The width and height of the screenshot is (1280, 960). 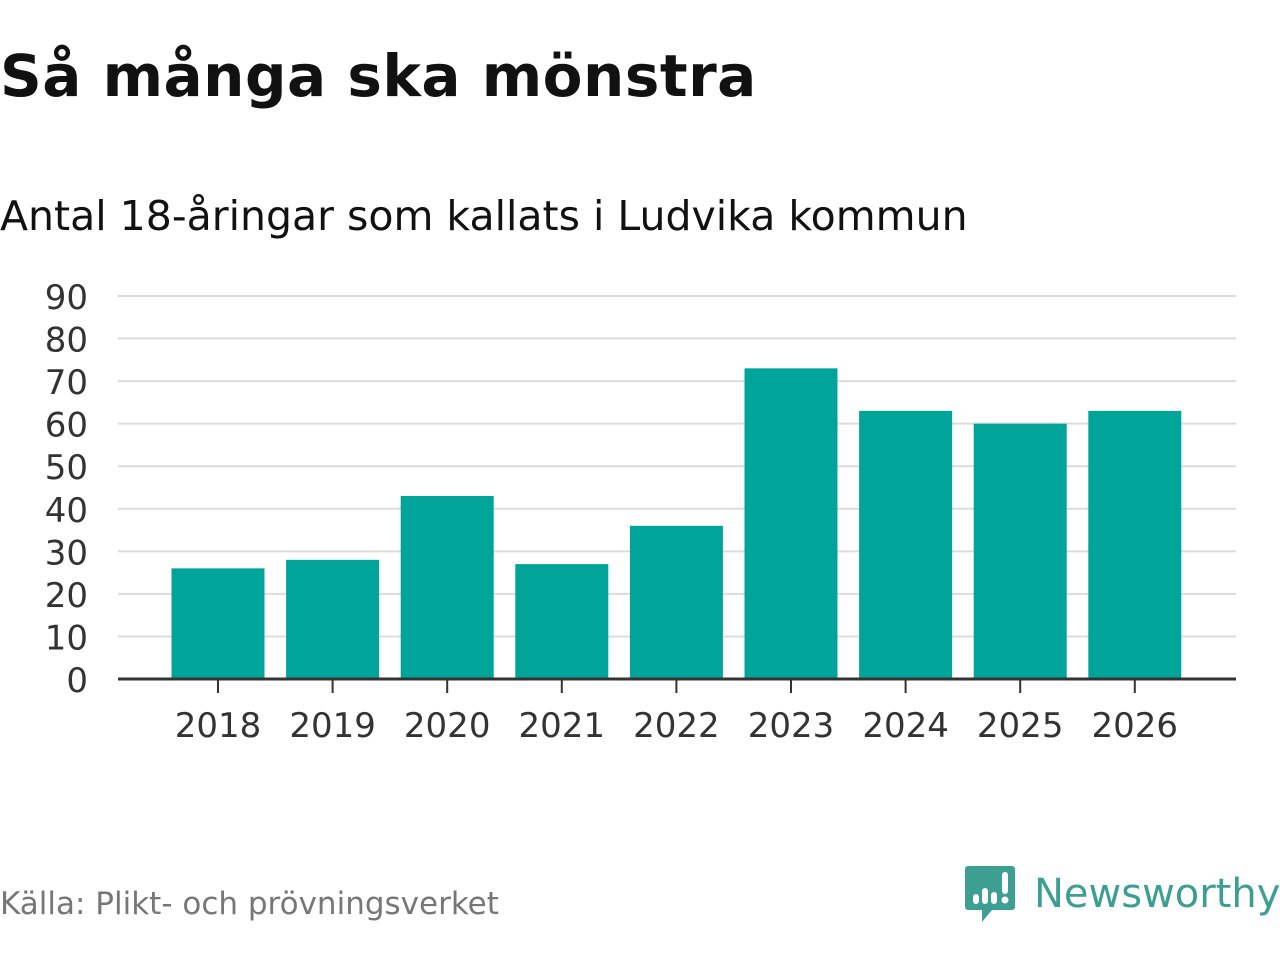 I want to click on y-tick-label: 10, so click(x=66, y=638).